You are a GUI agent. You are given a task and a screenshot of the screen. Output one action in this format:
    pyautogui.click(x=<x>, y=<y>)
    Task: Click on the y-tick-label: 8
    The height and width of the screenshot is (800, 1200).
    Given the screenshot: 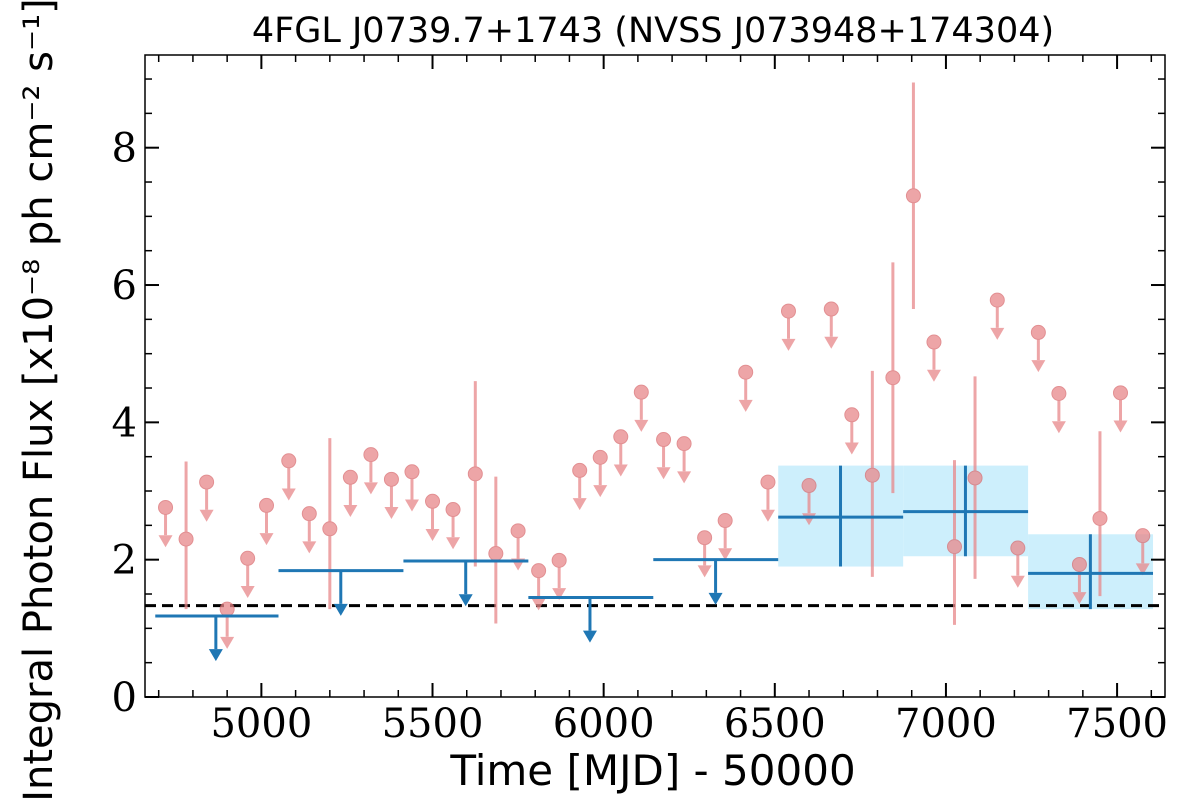 What is the action you would take?
    pyautogui.click(x=124, y=149)
    